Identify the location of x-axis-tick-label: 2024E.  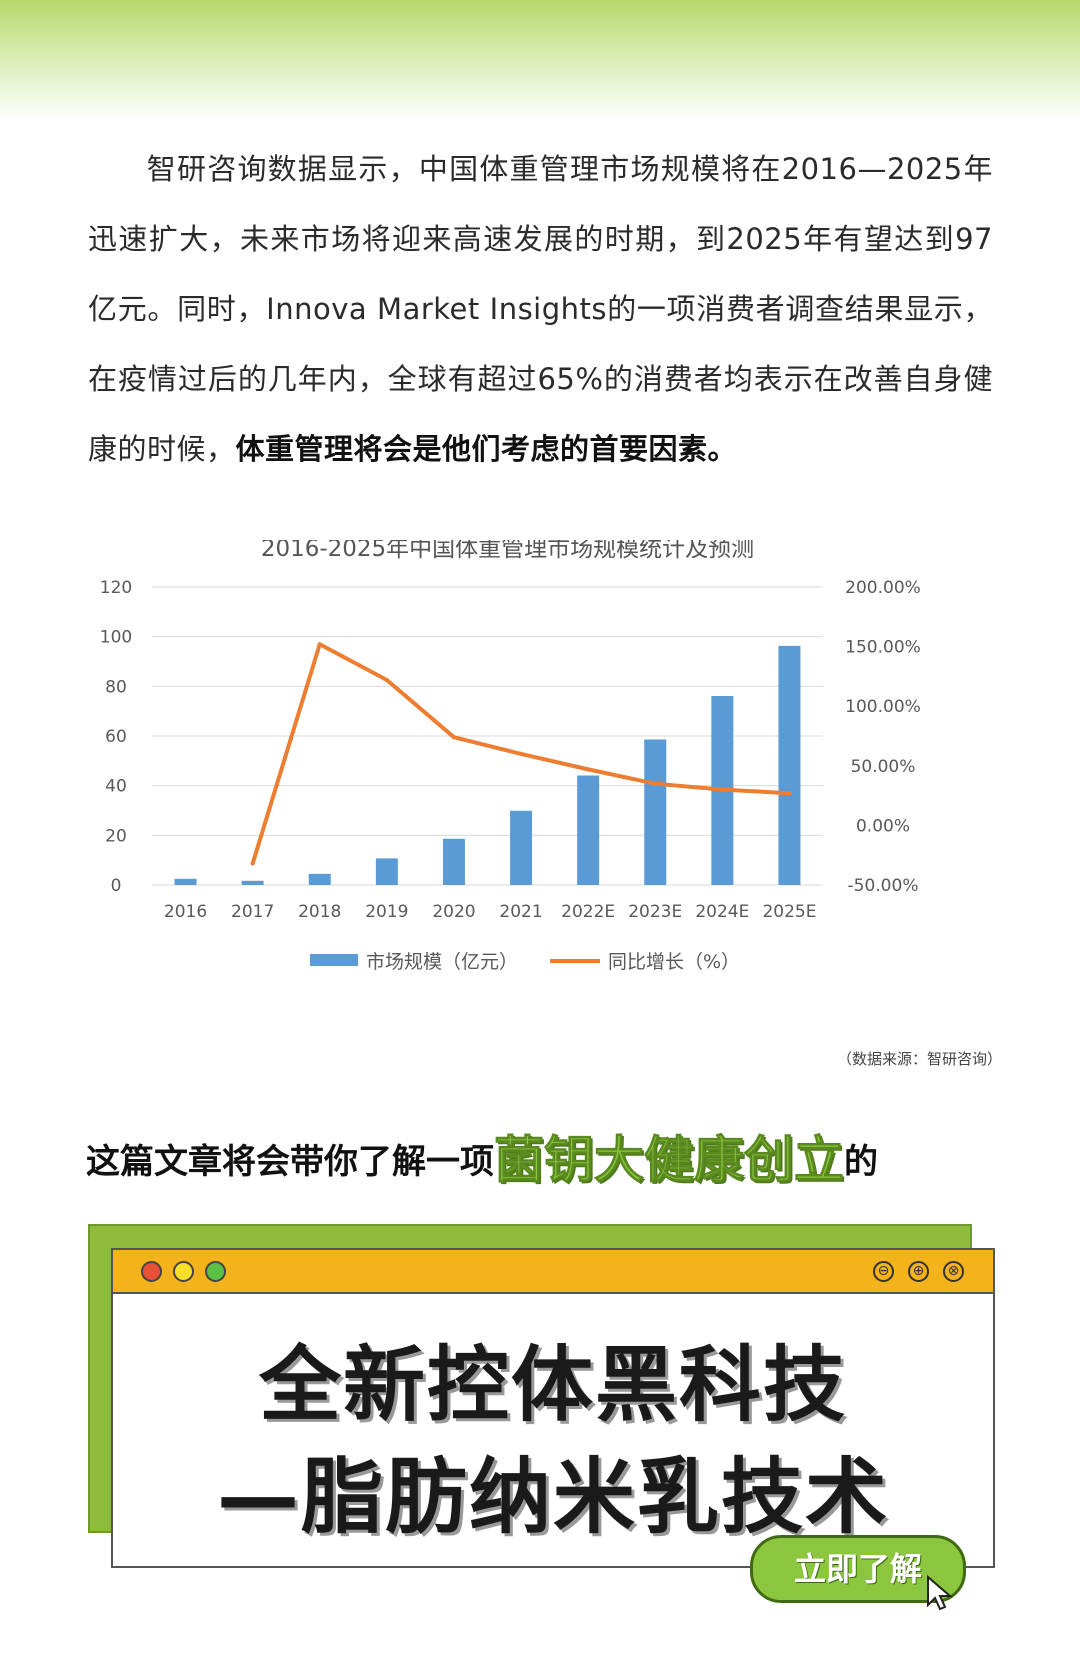
(722, 912).